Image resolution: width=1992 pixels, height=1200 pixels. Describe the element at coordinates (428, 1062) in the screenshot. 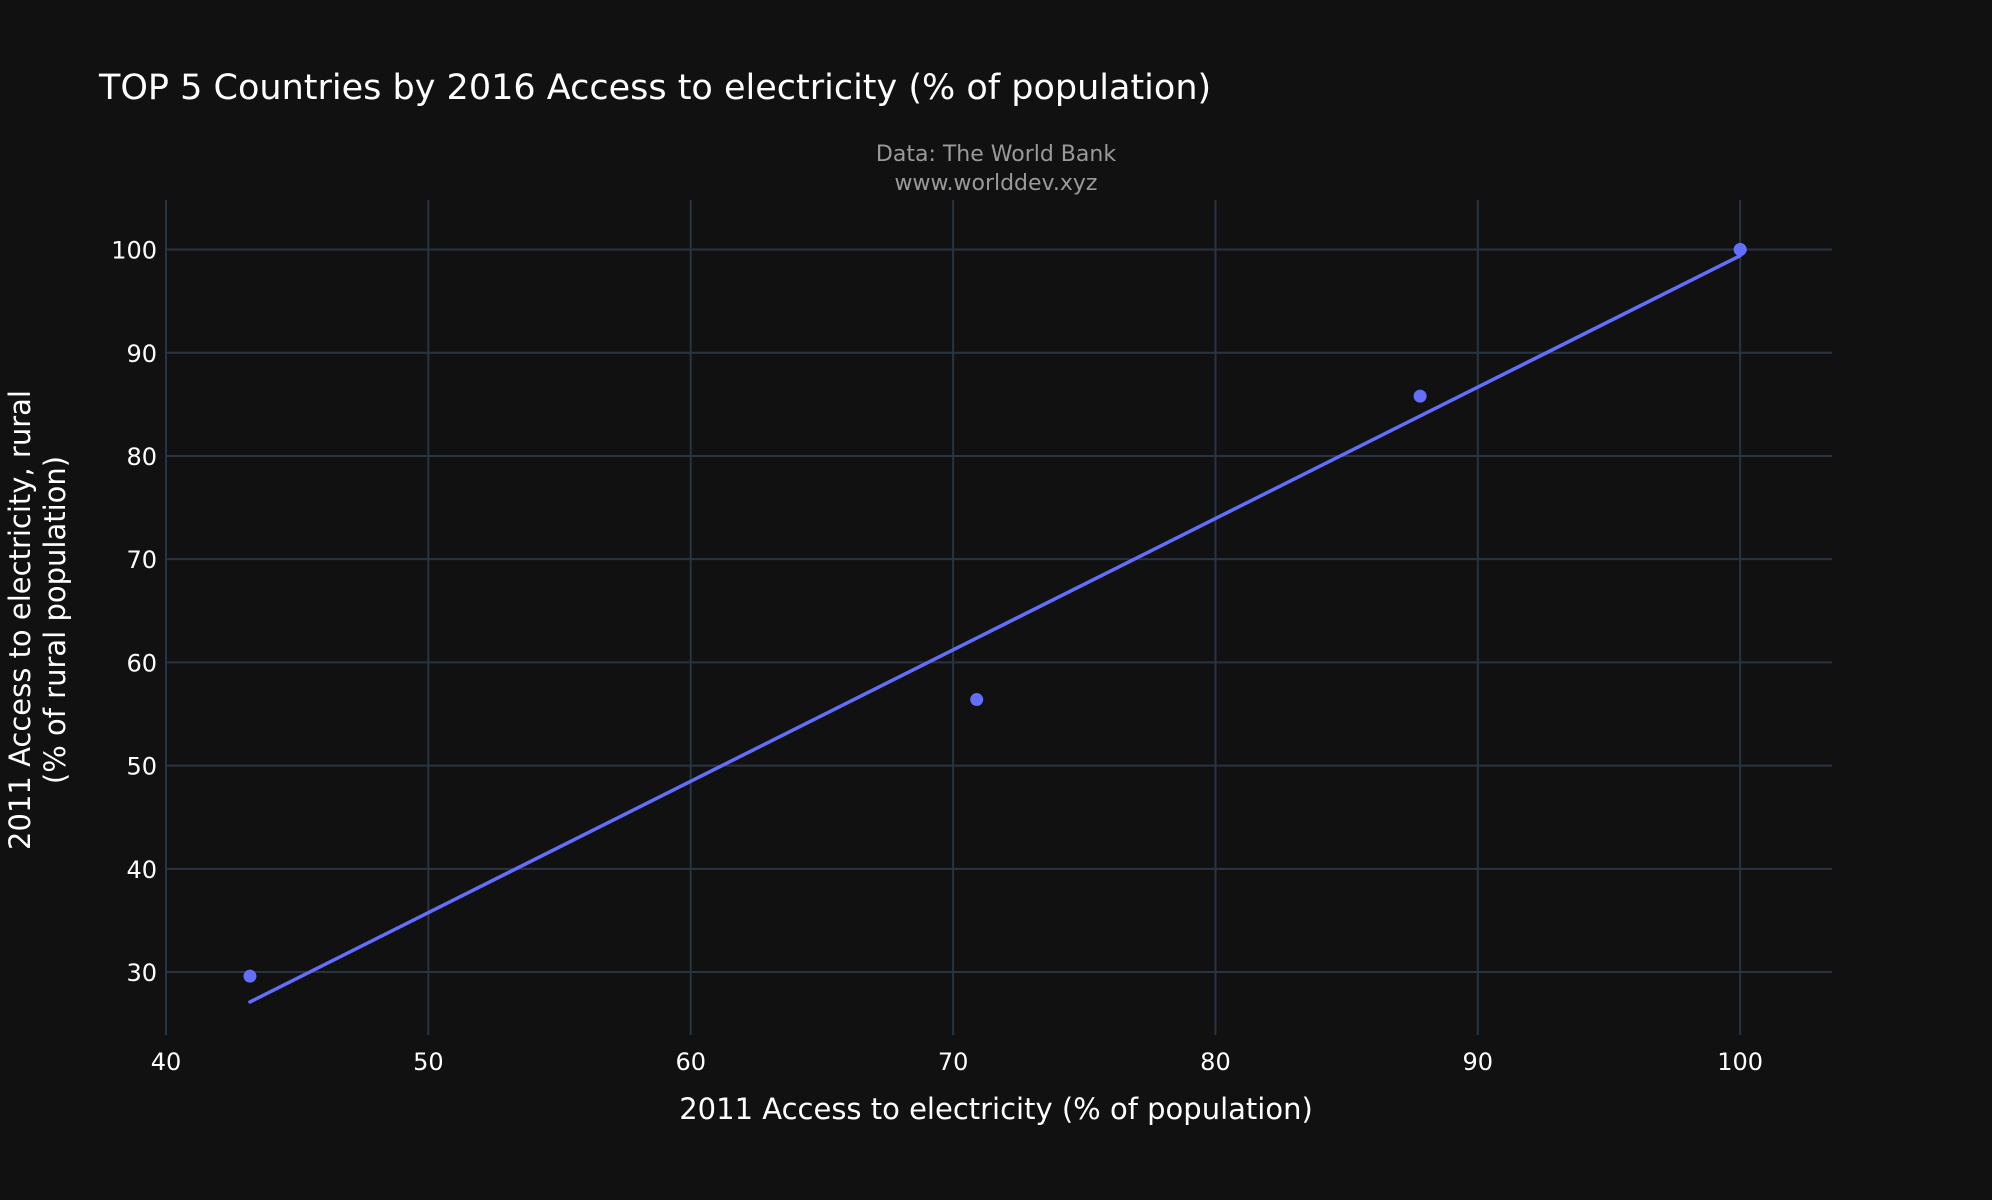

I see `x-tick-label: 50` at that location.